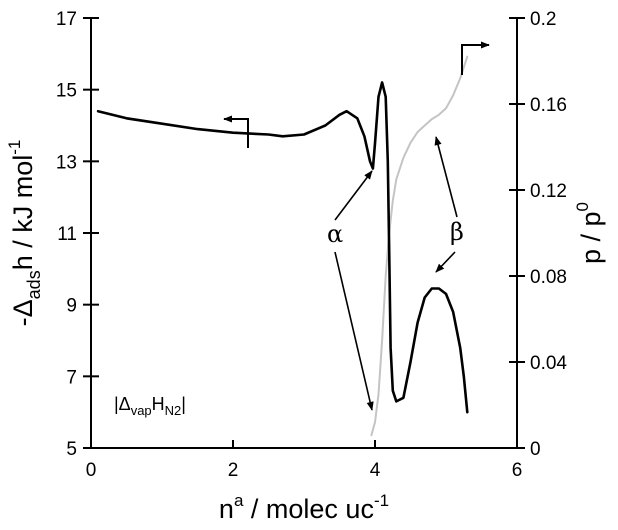 The image size is (618, 530). I want to click on y-left-tick-label: 11, so click(67, 234).